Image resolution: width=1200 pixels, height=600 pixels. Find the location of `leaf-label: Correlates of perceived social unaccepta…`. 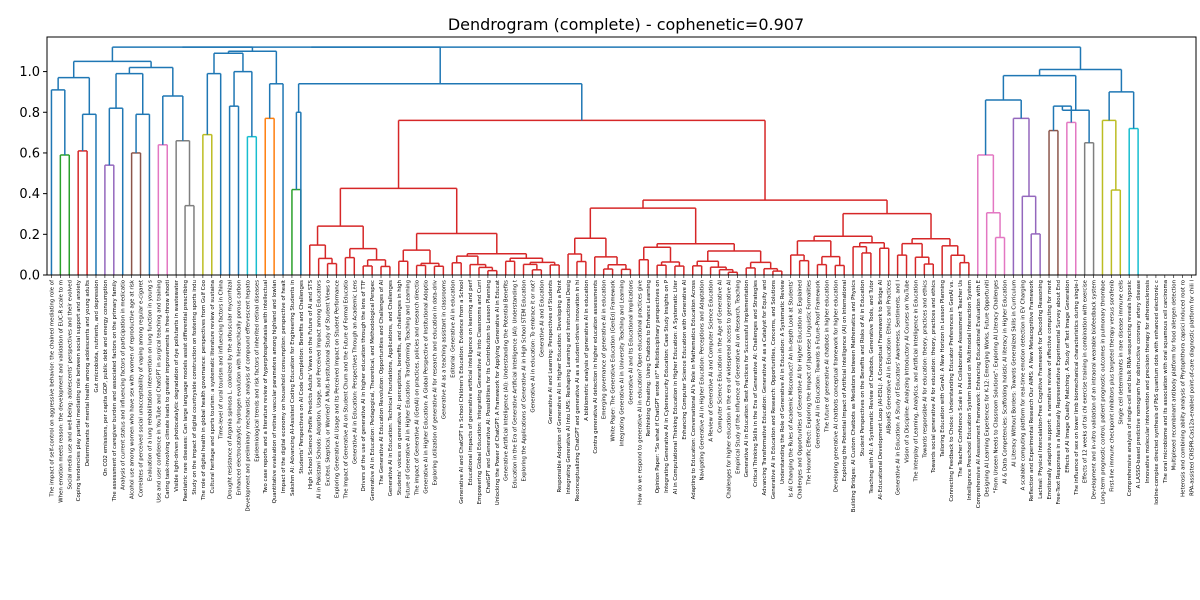

leaf-label: Correlates of perceived social unaccepta… is located at coordinates (142, 388).